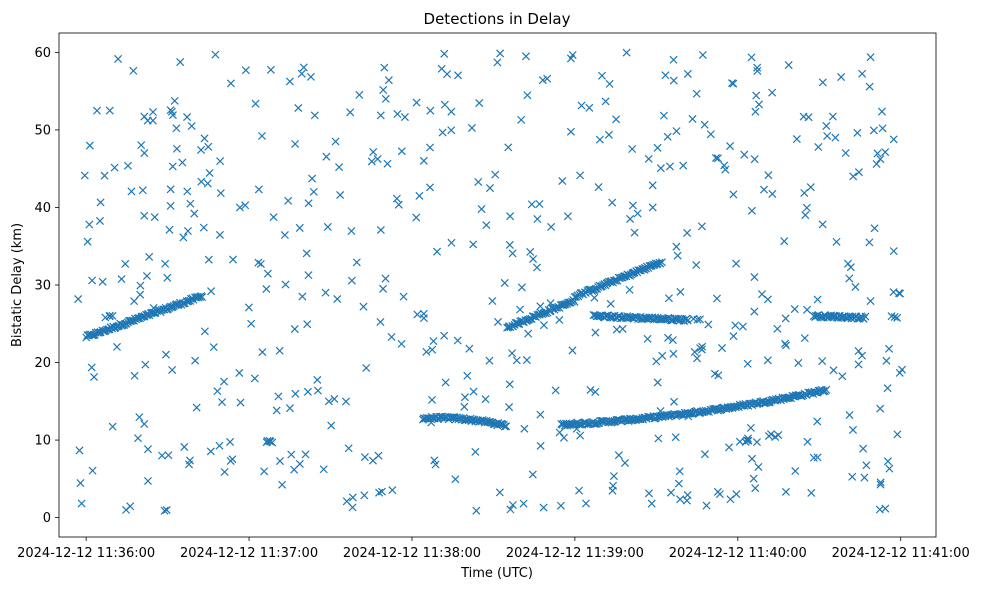 The height and width of the screenshot is (590, 986). I want to click on x-axis-label: Time (UTC), so click(496, 573).